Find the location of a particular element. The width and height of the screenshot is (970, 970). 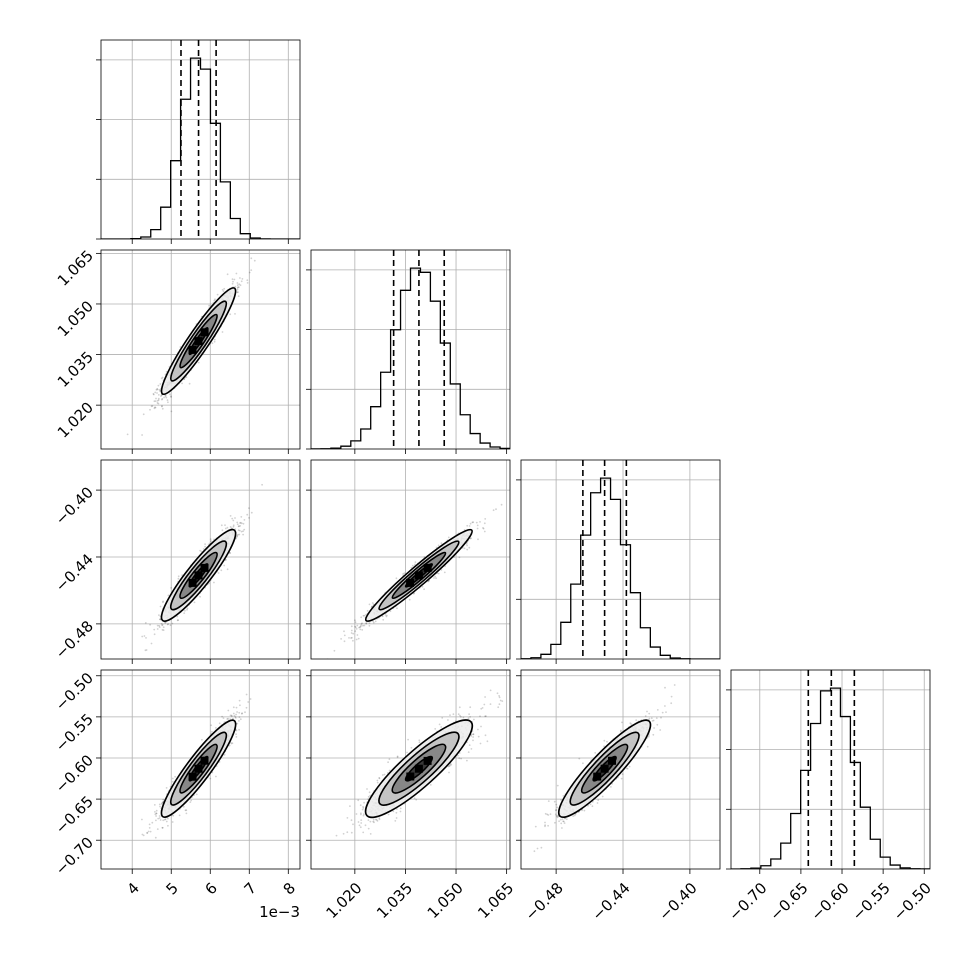

panel-2-0: −0.48−0.44−0.40 is located at coordinates (176, 561).